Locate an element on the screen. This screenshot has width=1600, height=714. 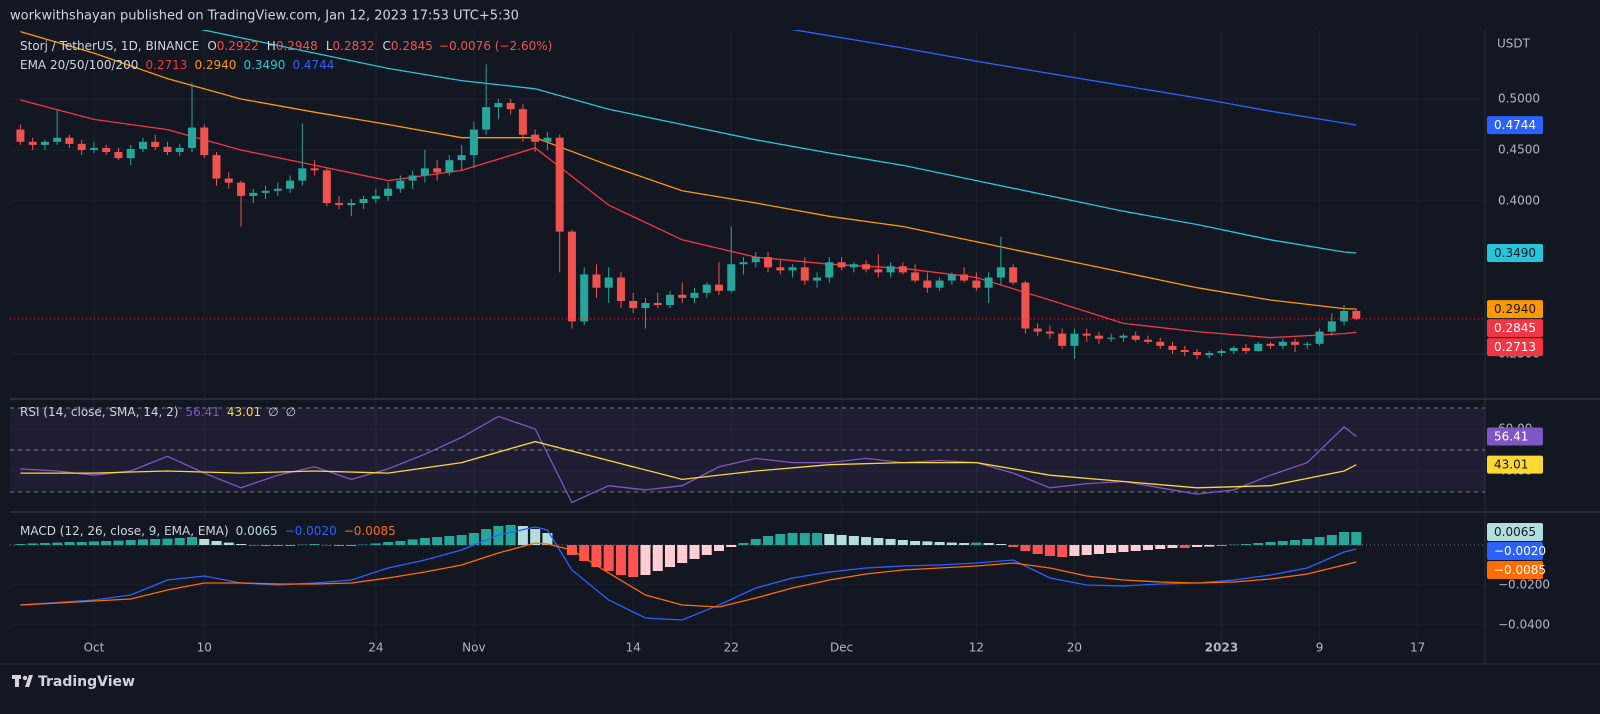
price-badge-label: 0.2713 is located at coordinates (1515, 347).